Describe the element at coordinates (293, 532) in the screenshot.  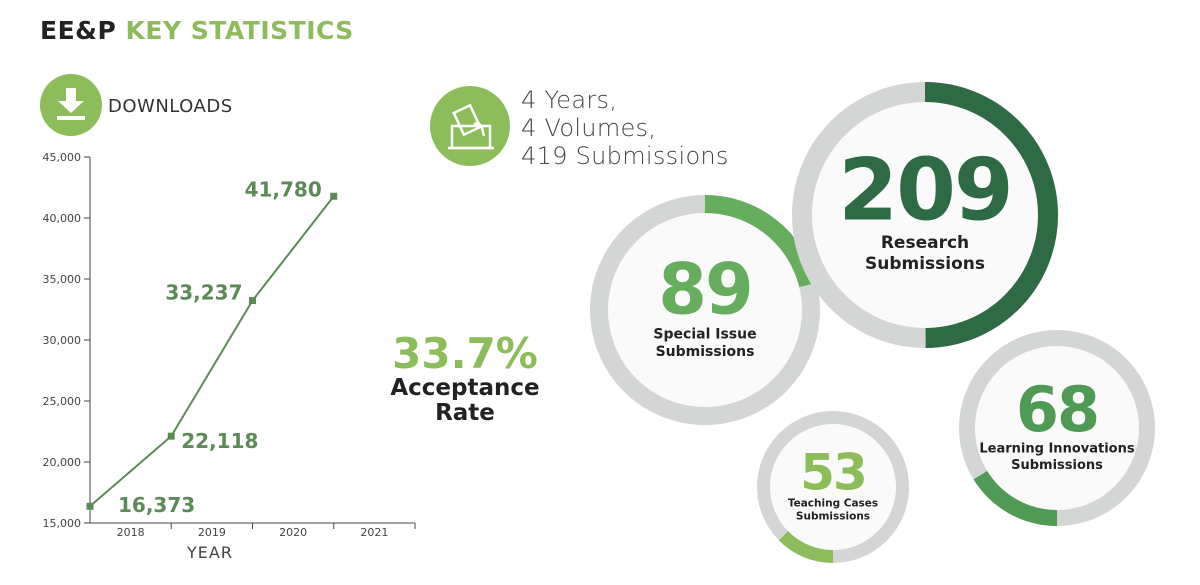
I see `x-tick-label: 2020` at that location.